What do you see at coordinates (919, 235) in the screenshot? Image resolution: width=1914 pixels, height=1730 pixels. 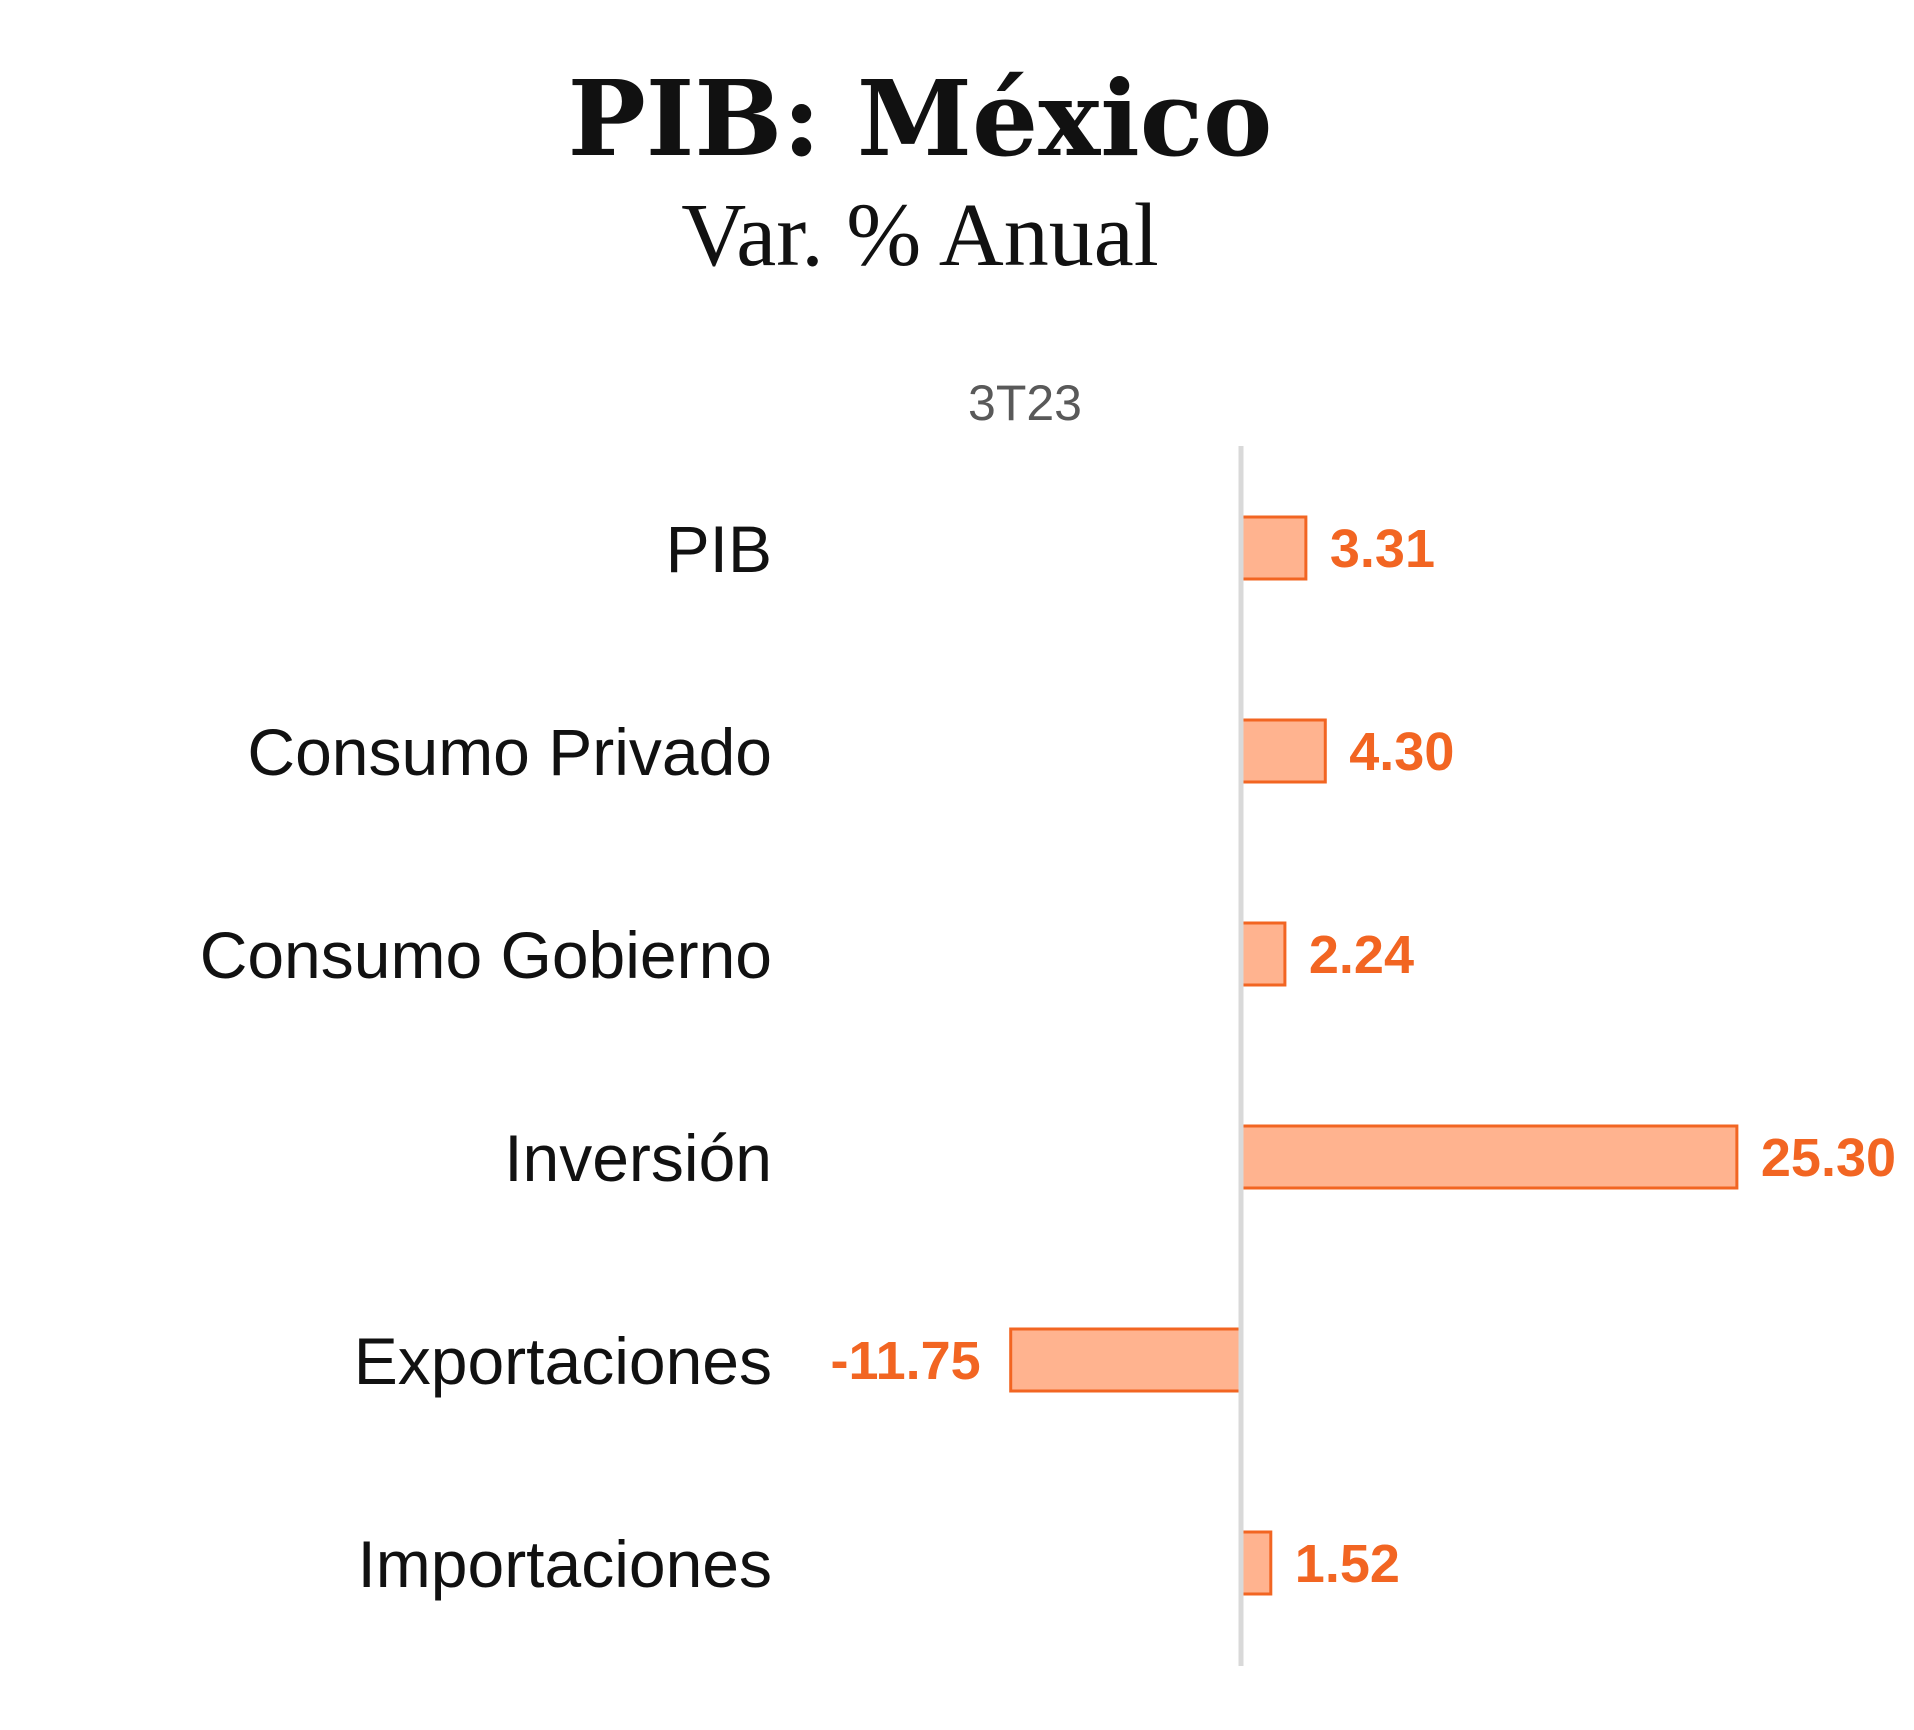 I see `chart-subtitle: Var. % Anual` at bounding box center [919, 235].